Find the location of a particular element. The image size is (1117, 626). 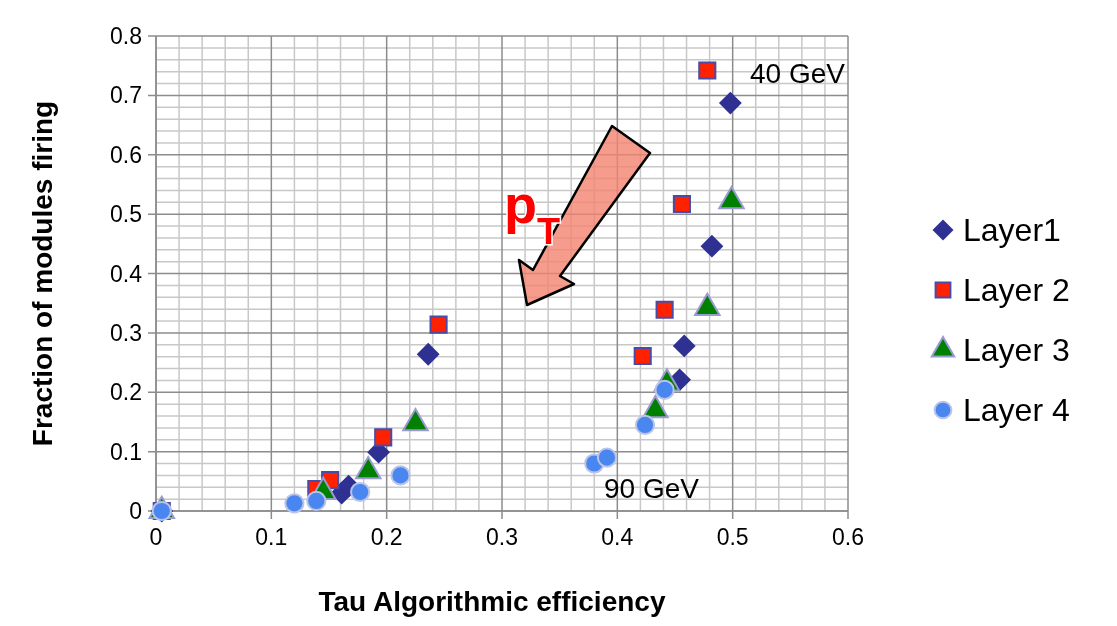

y-axis-title: Fraction of modules firing is located at coordinates (42, 273).